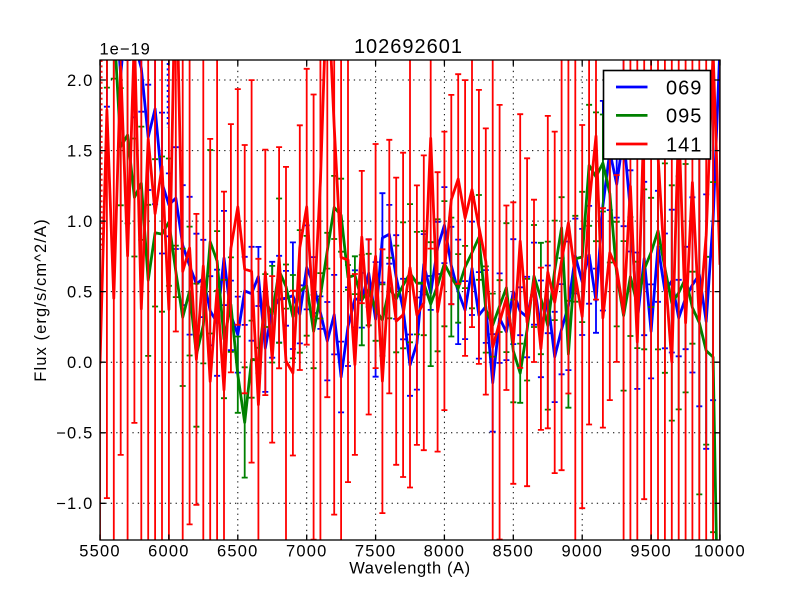 Image resolution: width=800 pixels, height=605 pixels. Describe the element at coordinates (514, 552) in the screenshot. I see `svg-text: 8500` at that location.